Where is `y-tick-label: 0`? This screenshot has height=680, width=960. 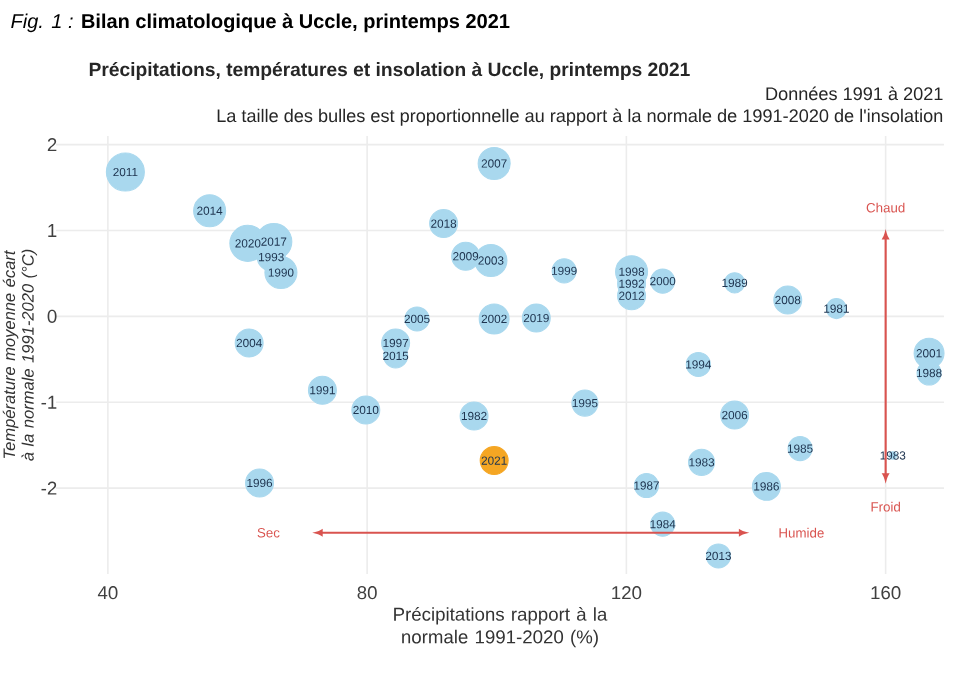
y-tick-label: 0 is located at coordinates (52, 316).